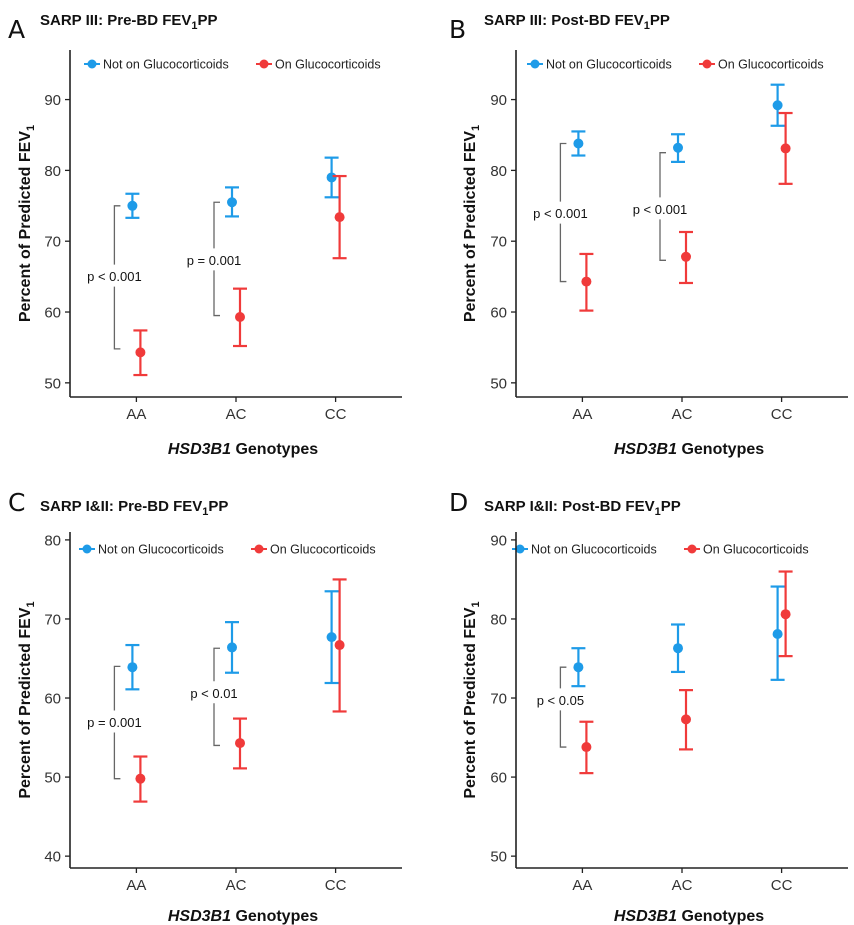 This screenshot has height=925, width=854. Describe the element at coordinates (134, 508) in the screenshot. I see `panel-title: SARP I&II: Pre-BD FEV1PP` at that location.